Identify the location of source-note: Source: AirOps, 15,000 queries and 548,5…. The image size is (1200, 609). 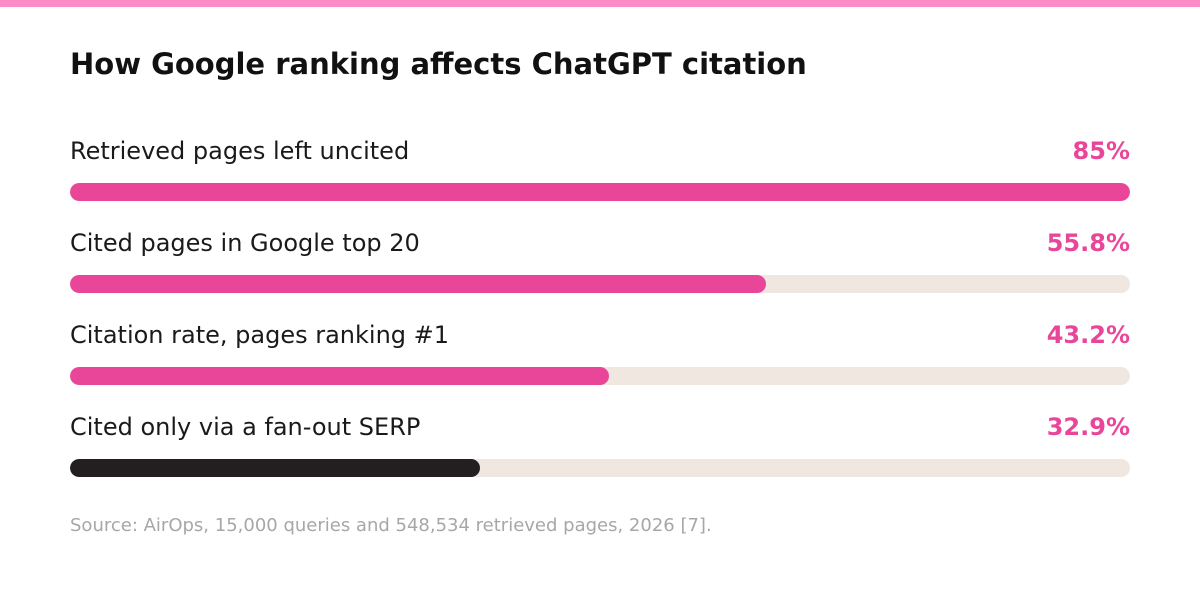
(391, 525).